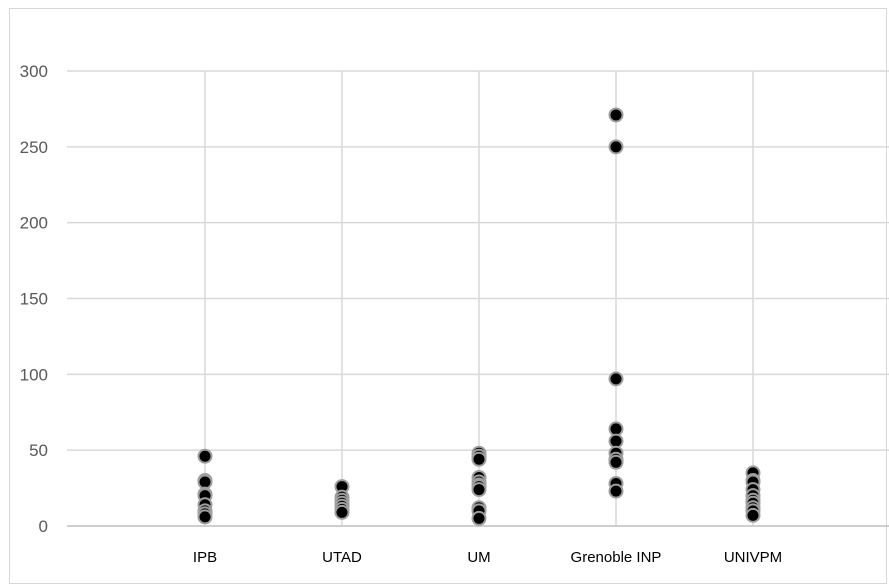 The width and height of the screenshot is (889, 586). I want to click on x-tick-label-grenoble-inp: Grenoble INP, so click(616, 557).